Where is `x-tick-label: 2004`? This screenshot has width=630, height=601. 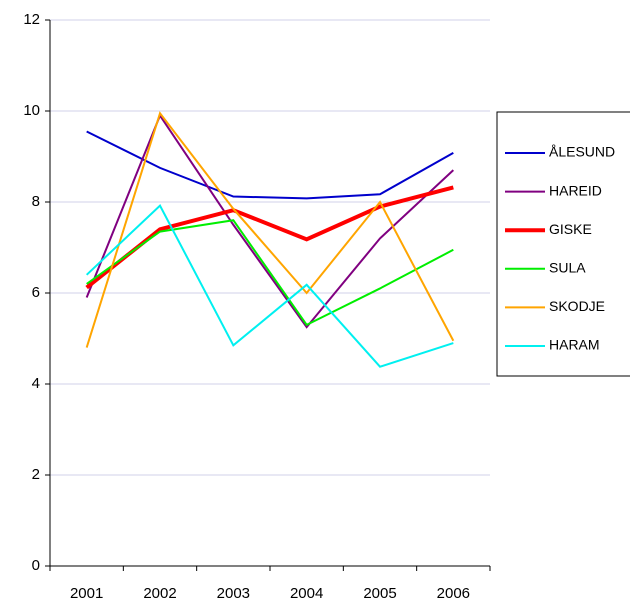 x-tick-label: 2004 is located at coordinates (306, 593).